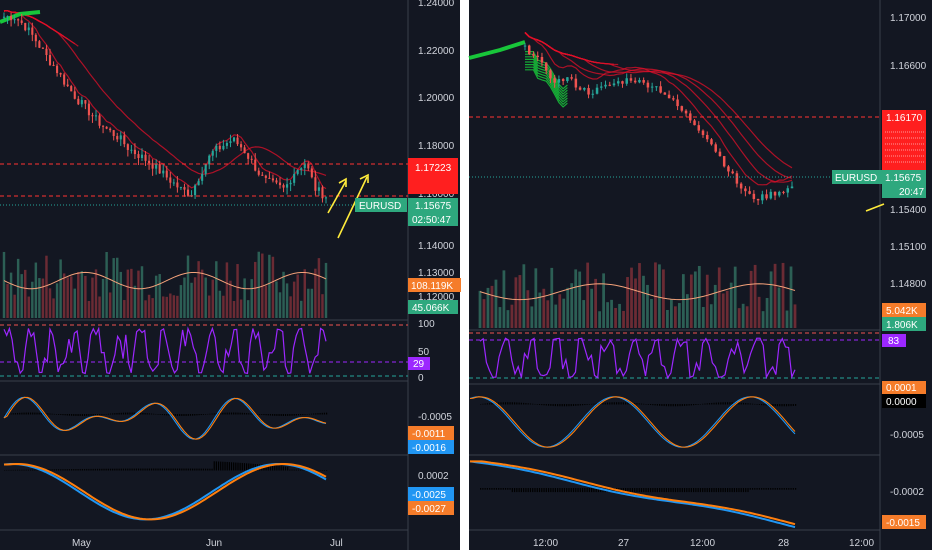 The width and height of the screenshot is (932, 550). I want to click on right-y-tick: 1.16600, so click(908, 66).